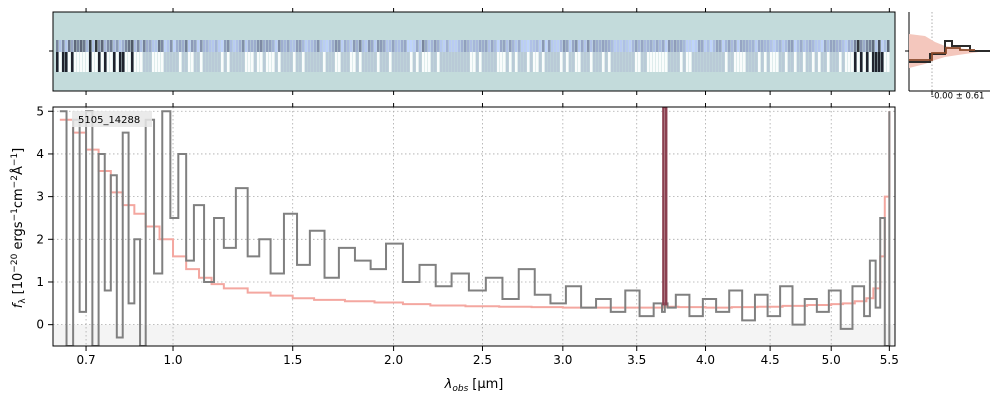 This screenshot has width=1000, height=400. What do you see at coordinates (23, 301) in the screenshot?
I see `y-label-sub: λ` at bounding box center [23, 301].